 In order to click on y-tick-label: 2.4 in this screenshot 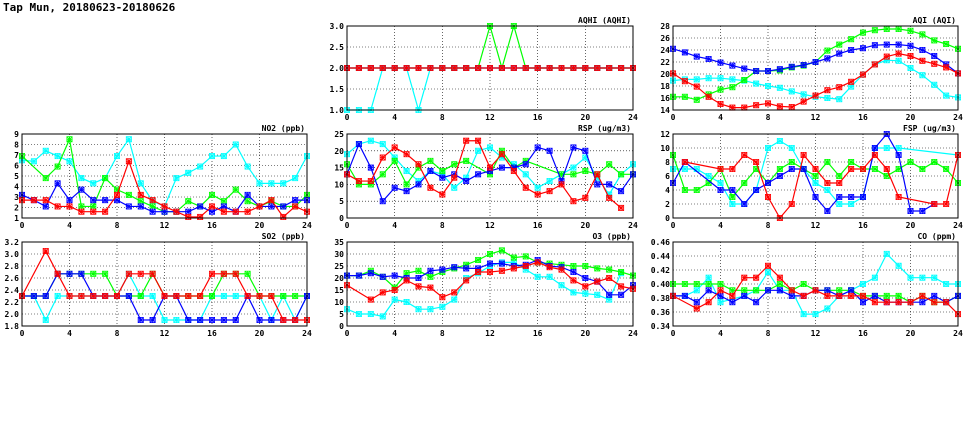, I will do `click(12, 290)`.